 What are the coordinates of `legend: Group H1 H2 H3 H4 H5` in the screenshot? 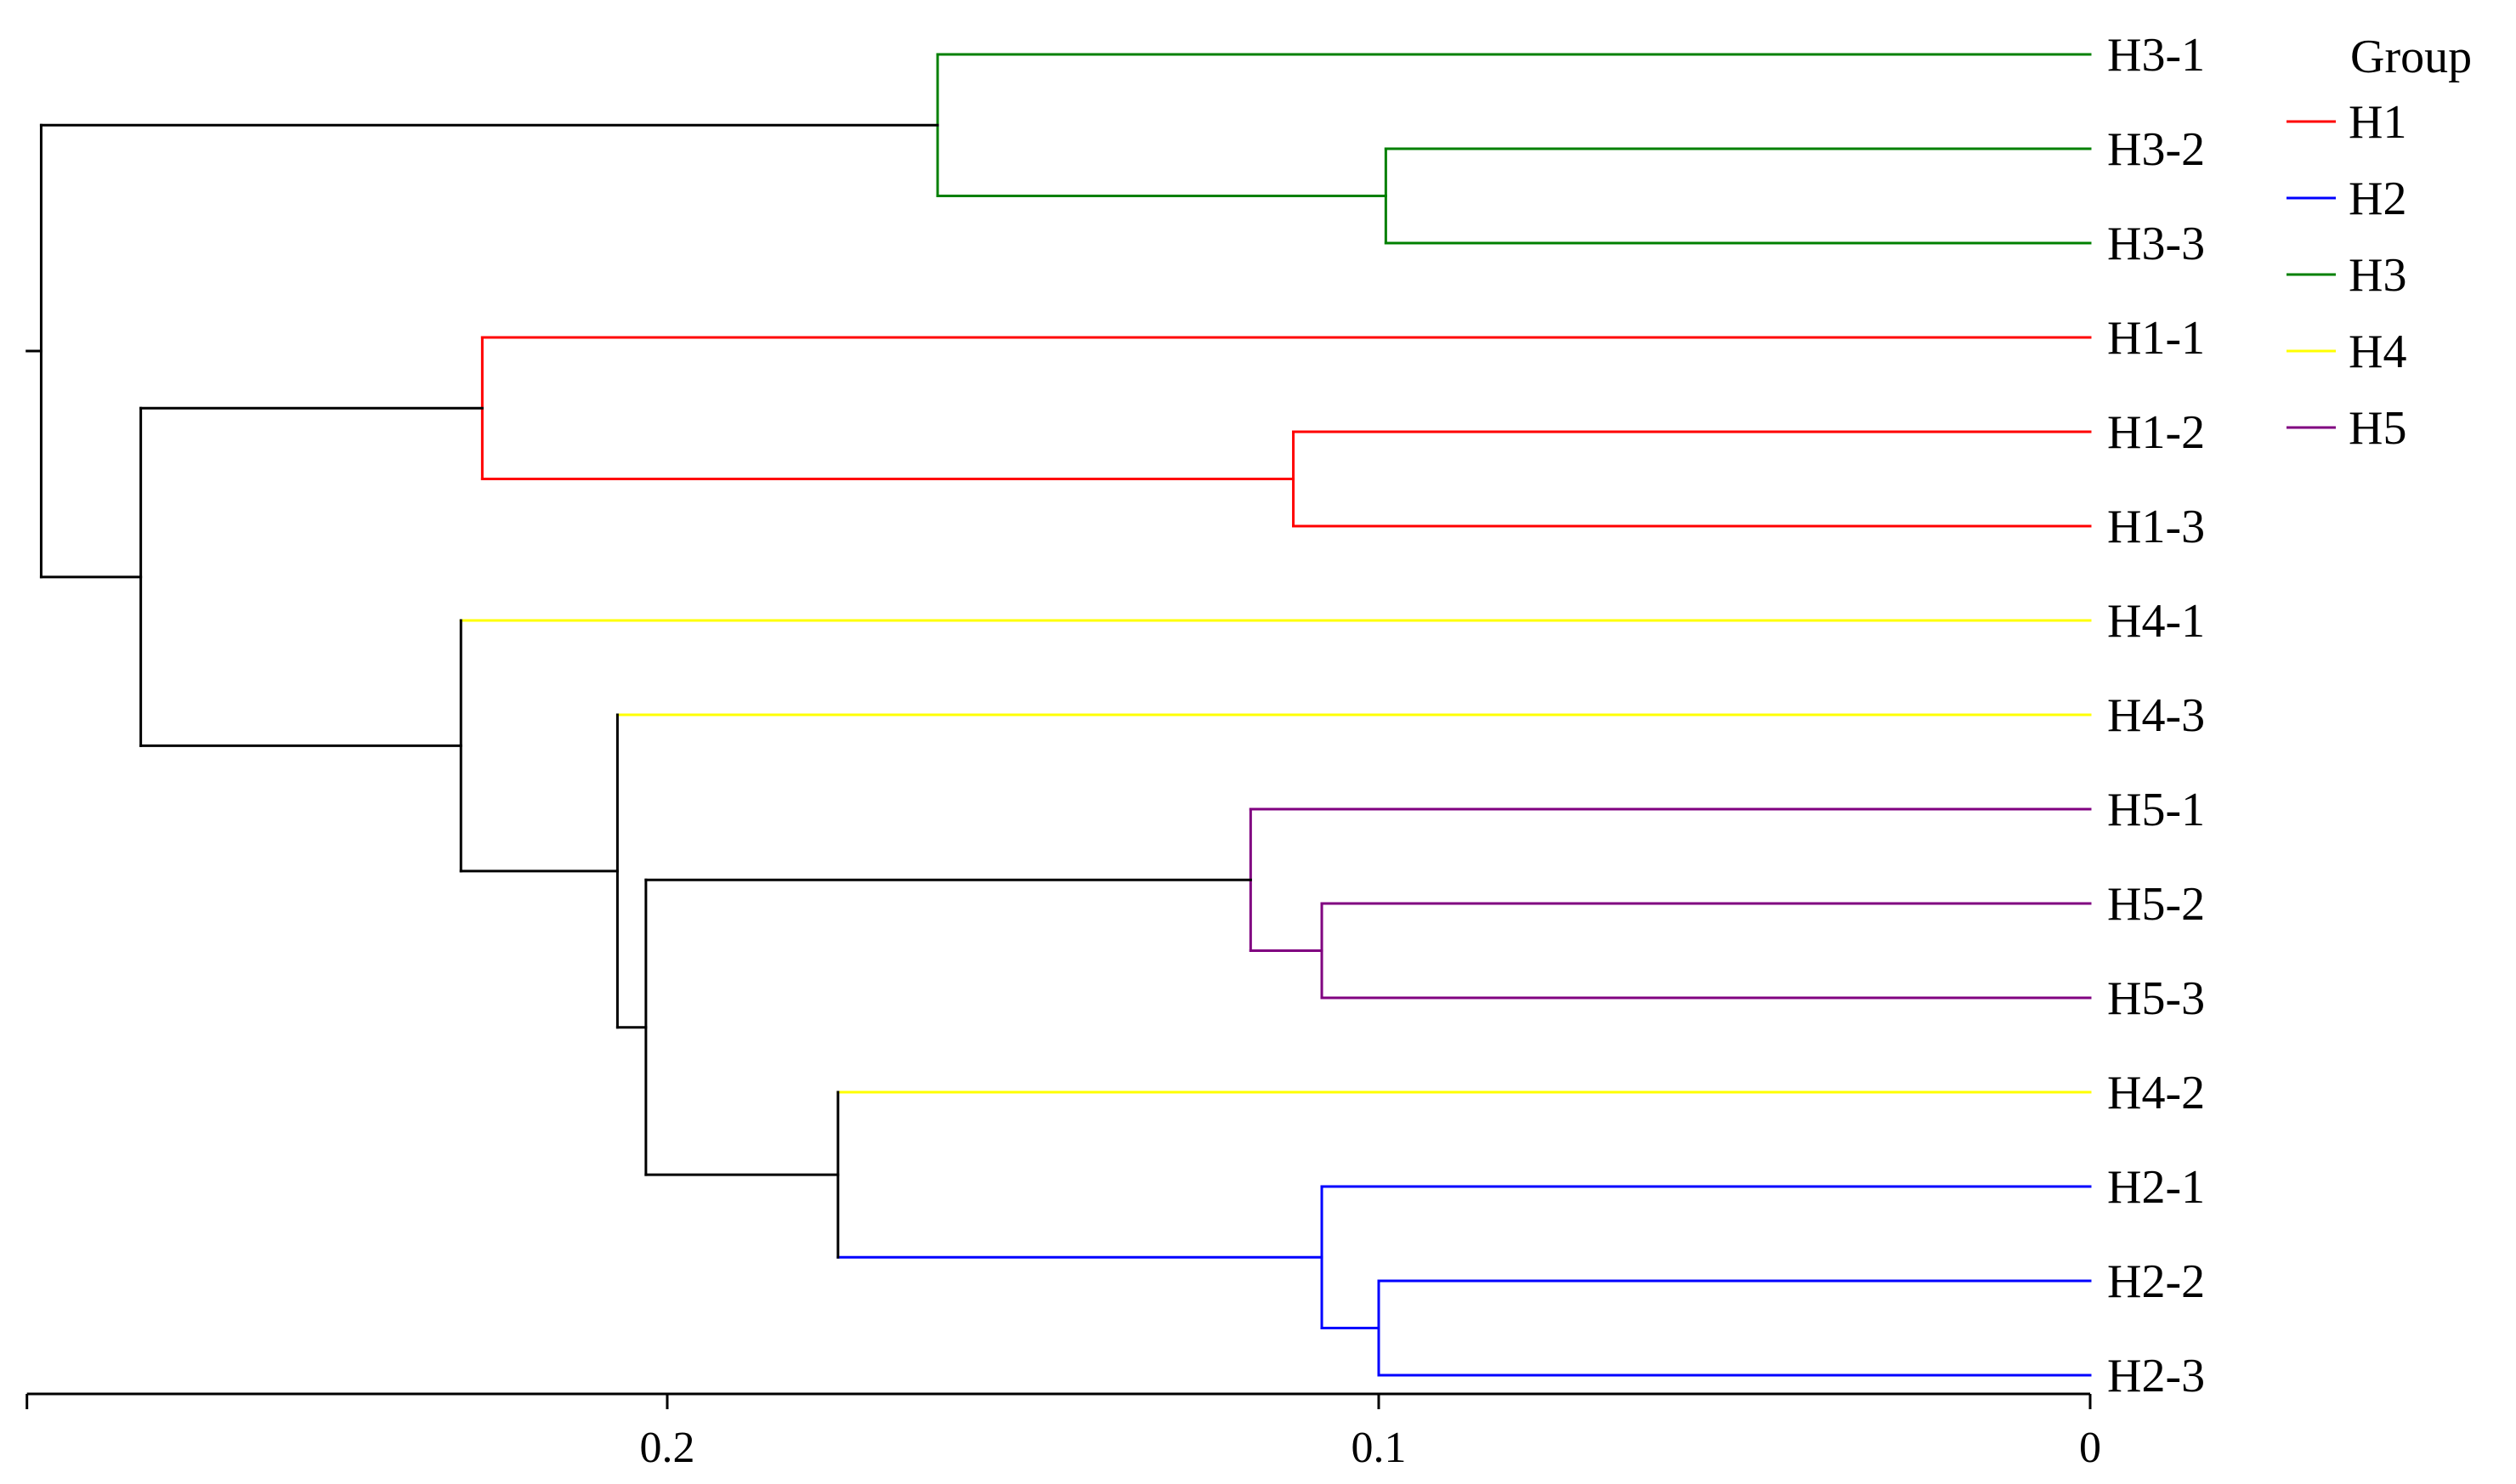 It's located at (2379, 243).